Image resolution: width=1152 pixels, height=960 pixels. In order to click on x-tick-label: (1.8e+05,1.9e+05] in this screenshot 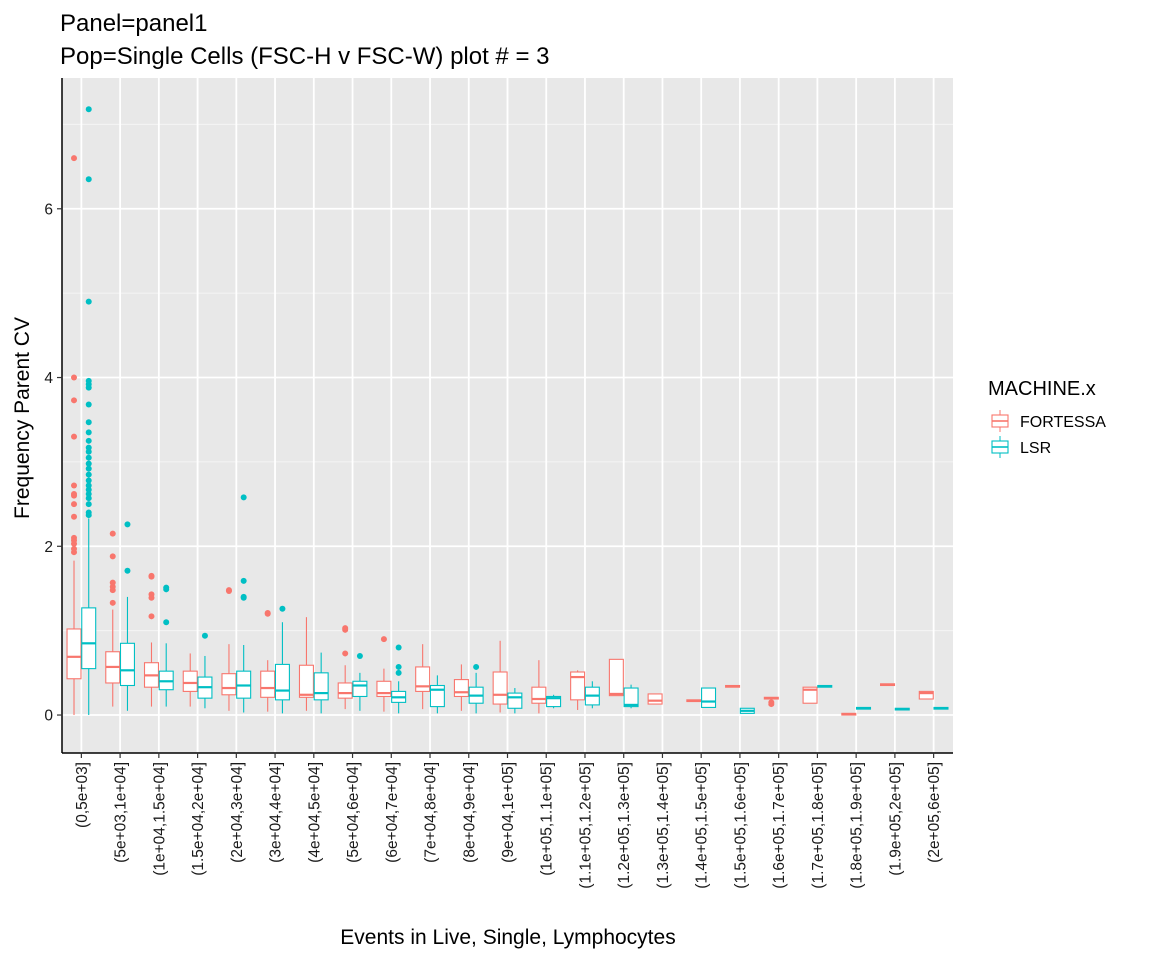, I will do `click(857, 825)`.